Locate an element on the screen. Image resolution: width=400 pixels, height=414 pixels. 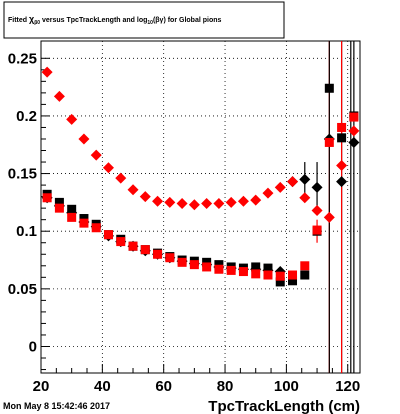
y-tick-label: 0.1 is located at coordinates (26, 231).